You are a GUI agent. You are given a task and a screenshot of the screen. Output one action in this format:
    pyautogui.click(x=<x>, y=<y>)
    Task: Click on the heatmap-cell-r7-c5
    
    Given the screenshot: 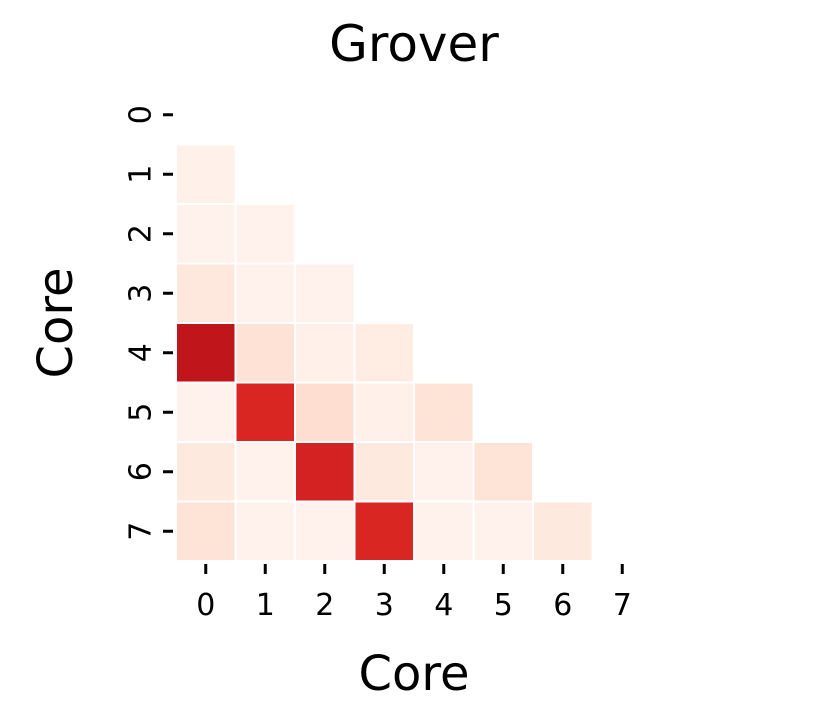 What is the action you would take?
    pyautogui.click(x=503, y=531)
    